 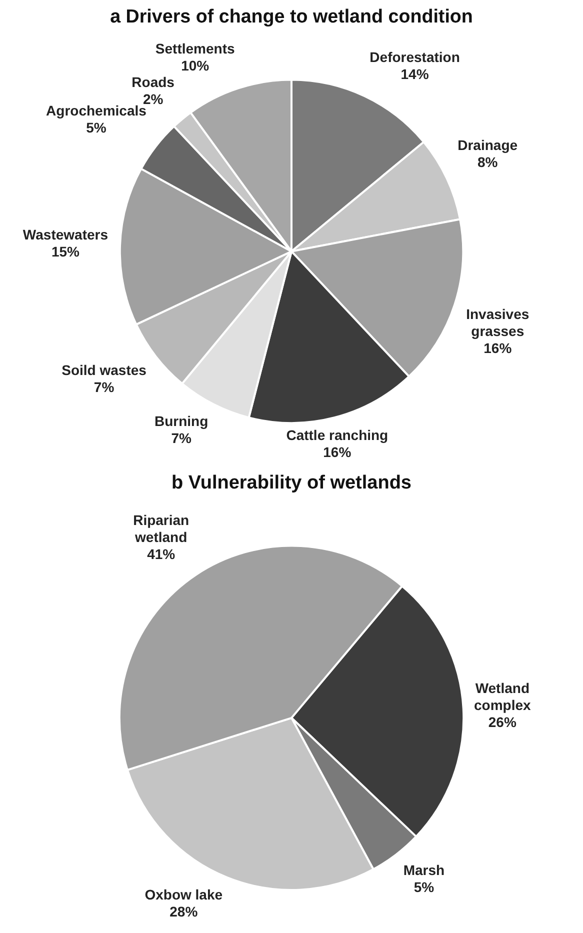 What do you see at coordinates (65, 234) in the screenshot?
I see `slice-label: Wastewaters` at bounding box center [65, 234].